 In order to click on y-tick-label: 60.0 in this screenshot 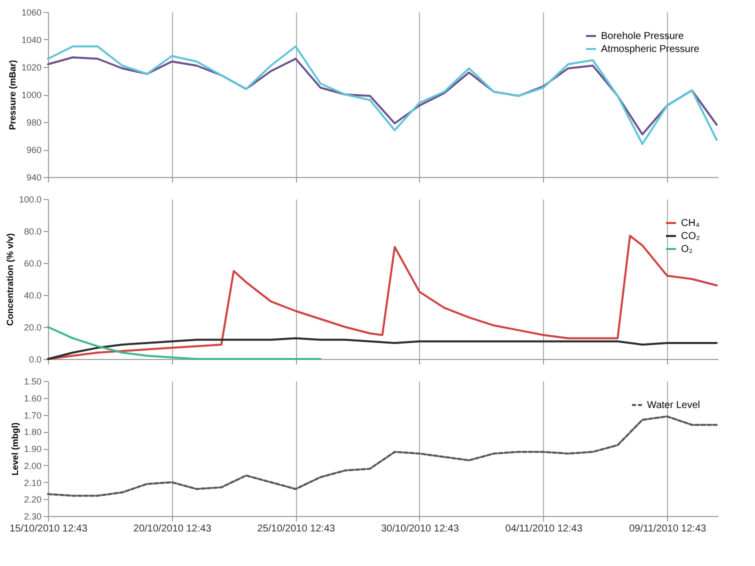, I will do `click(33, 263)`.